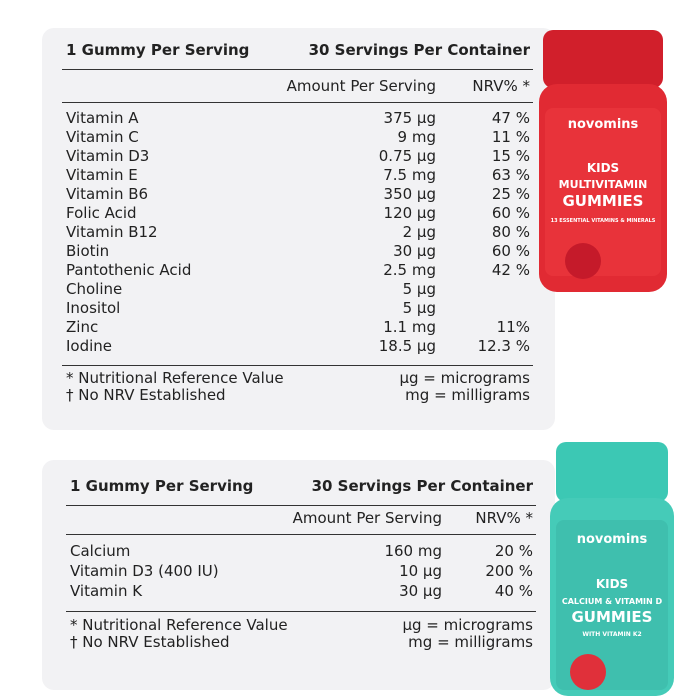  What do you see at coordinates (510, 194) in the screenshot?
I see `nutrient-nrv: 25 %` at bounding box center [510, 194].